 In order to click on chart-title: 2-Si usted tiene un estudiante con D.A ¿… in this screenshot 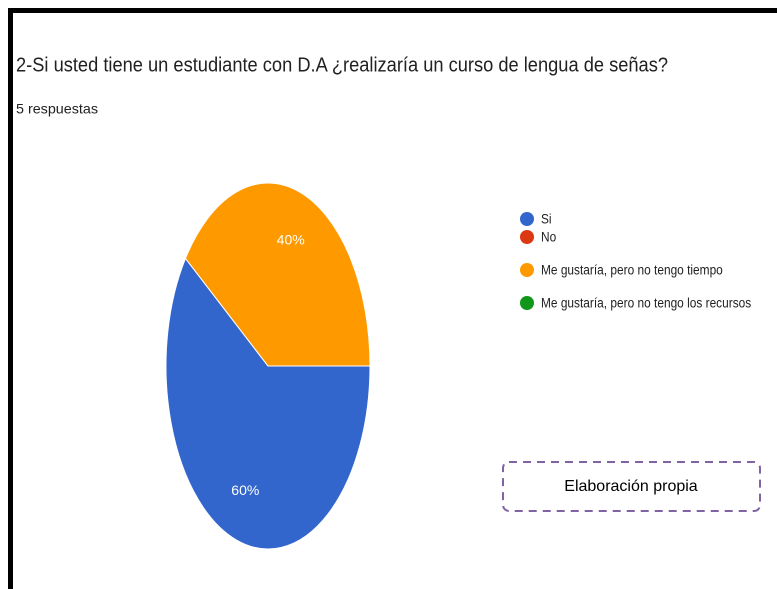, I will do `click(342, 65)`.